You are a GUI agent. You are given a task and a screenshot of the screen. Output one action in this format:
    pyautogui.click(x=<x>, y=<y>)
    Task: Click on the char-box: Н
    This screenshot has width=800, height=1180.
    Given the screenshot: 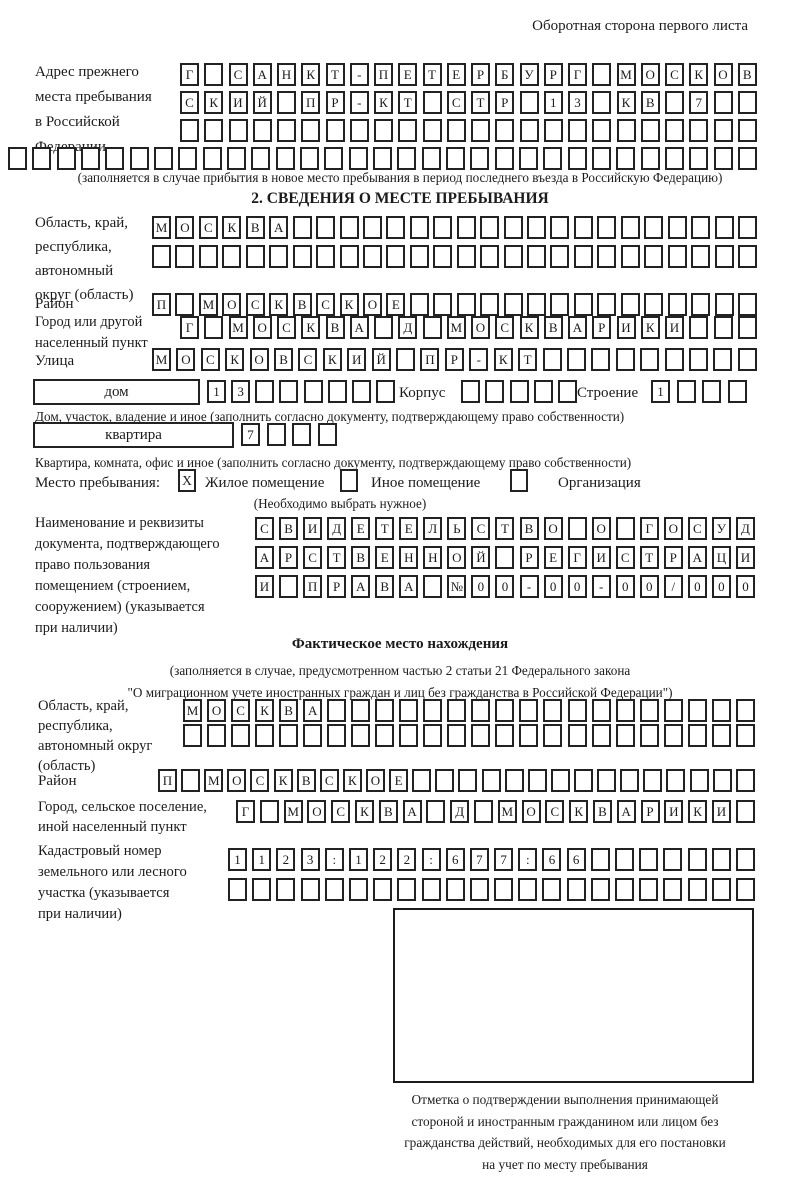 What is the action you would take?
    pyautogui.click(x=409, y=557)
    